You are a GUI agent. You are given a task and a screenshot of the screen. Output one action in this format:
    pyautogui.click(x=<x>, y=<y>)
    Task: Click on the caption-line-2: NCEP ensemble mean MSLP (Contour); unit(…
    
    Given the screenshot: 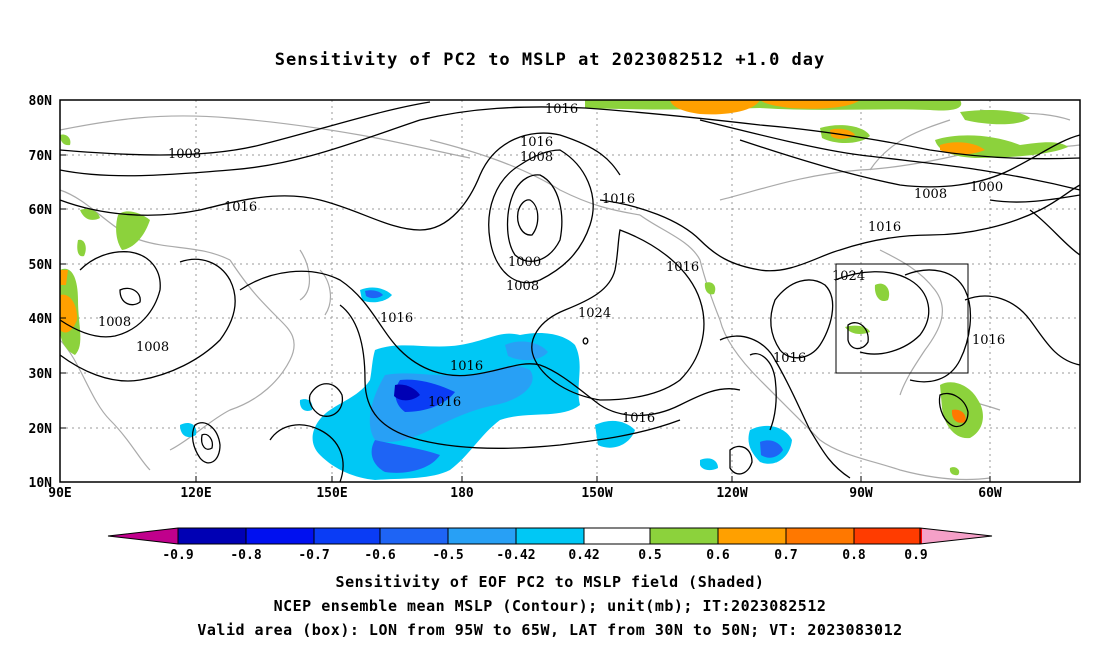 What is the action you would take?
    pyautogui.click(x=550, y=606)
    